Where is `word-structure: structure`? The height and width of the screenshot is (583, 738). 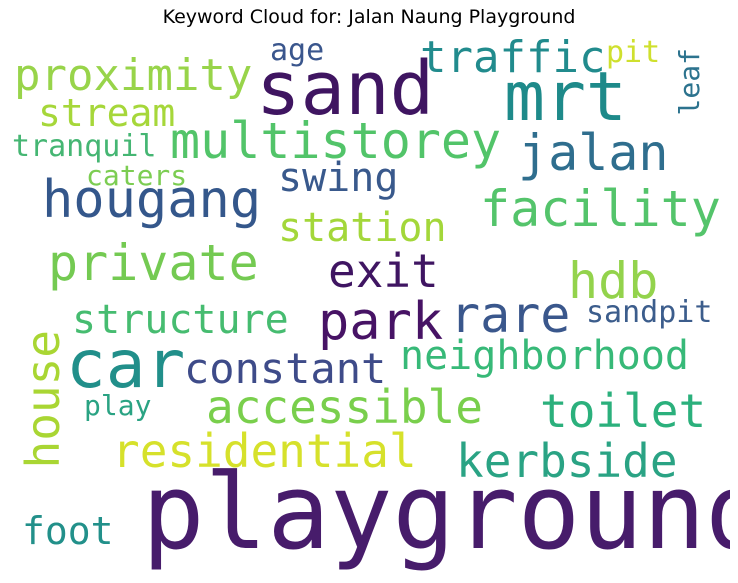 word-structure: structure is located at coordinates (180, 320).